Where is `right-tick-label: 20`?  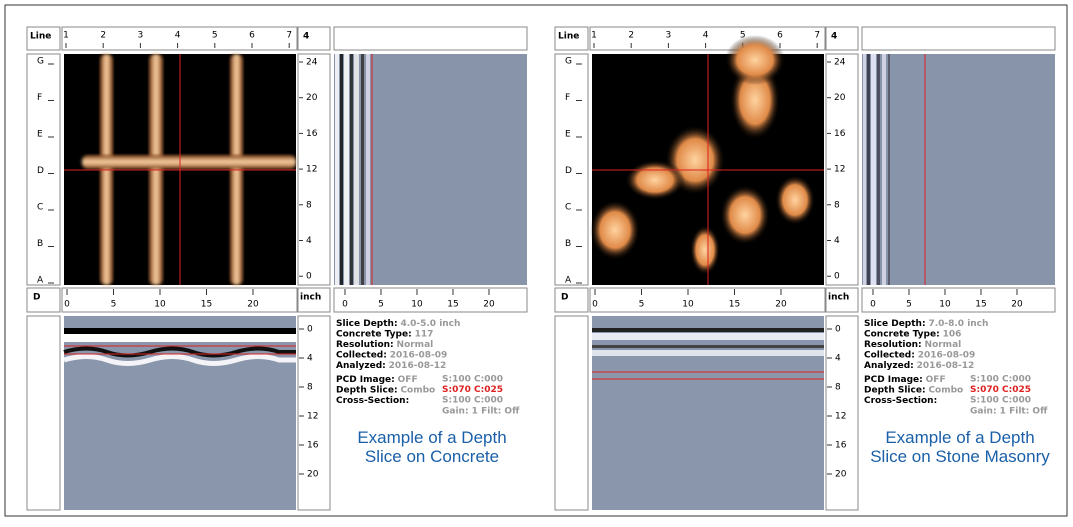
right-tick-label: 20 is located at coordinates (312, 98).